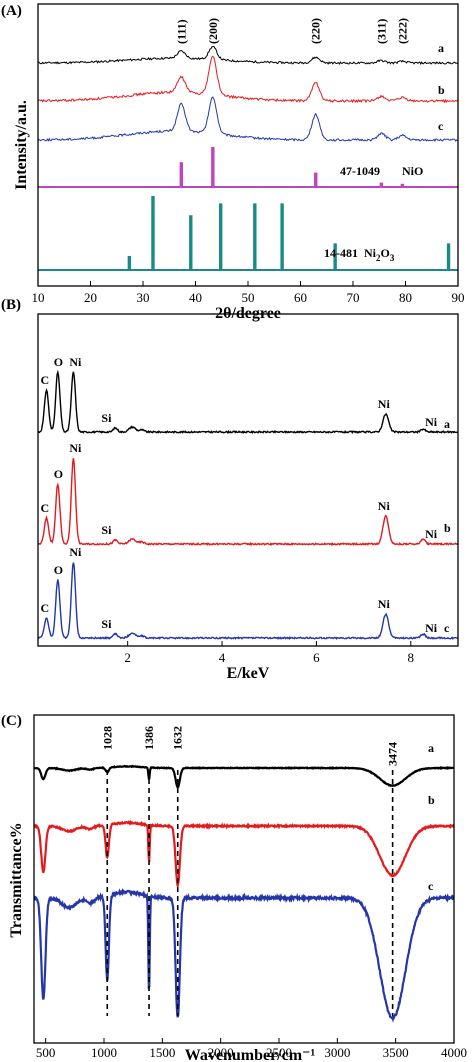  What do you see at coordinates (431, 886) in the screenshot?
I see `c-series-label-c: c` at bounding box center [431, 886].